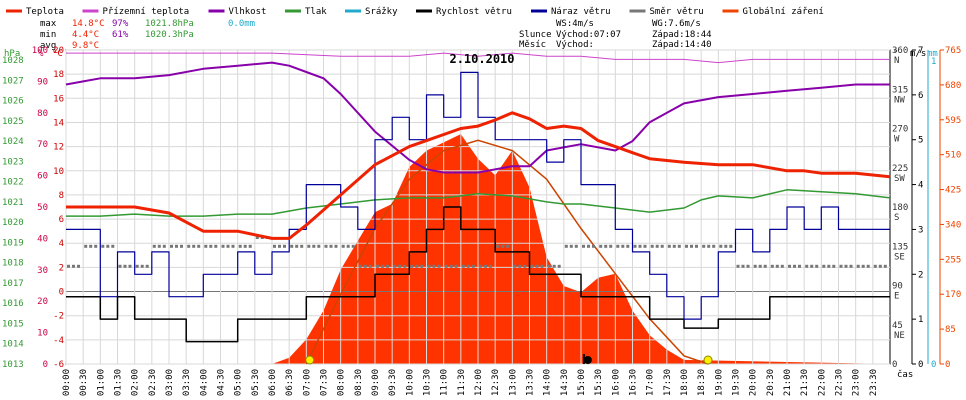  What do you see at coordinates (478, 203) in the screenshot?
I see `series-pressure` at bounding box center [478, 203].